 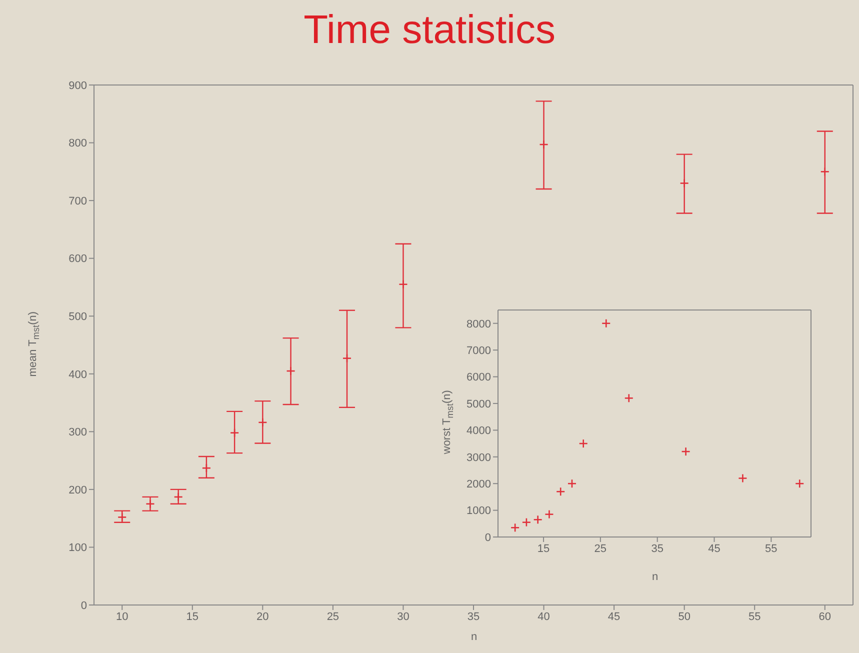 I want to click on y-tick-label: 6000, so click(x=478, y=378).